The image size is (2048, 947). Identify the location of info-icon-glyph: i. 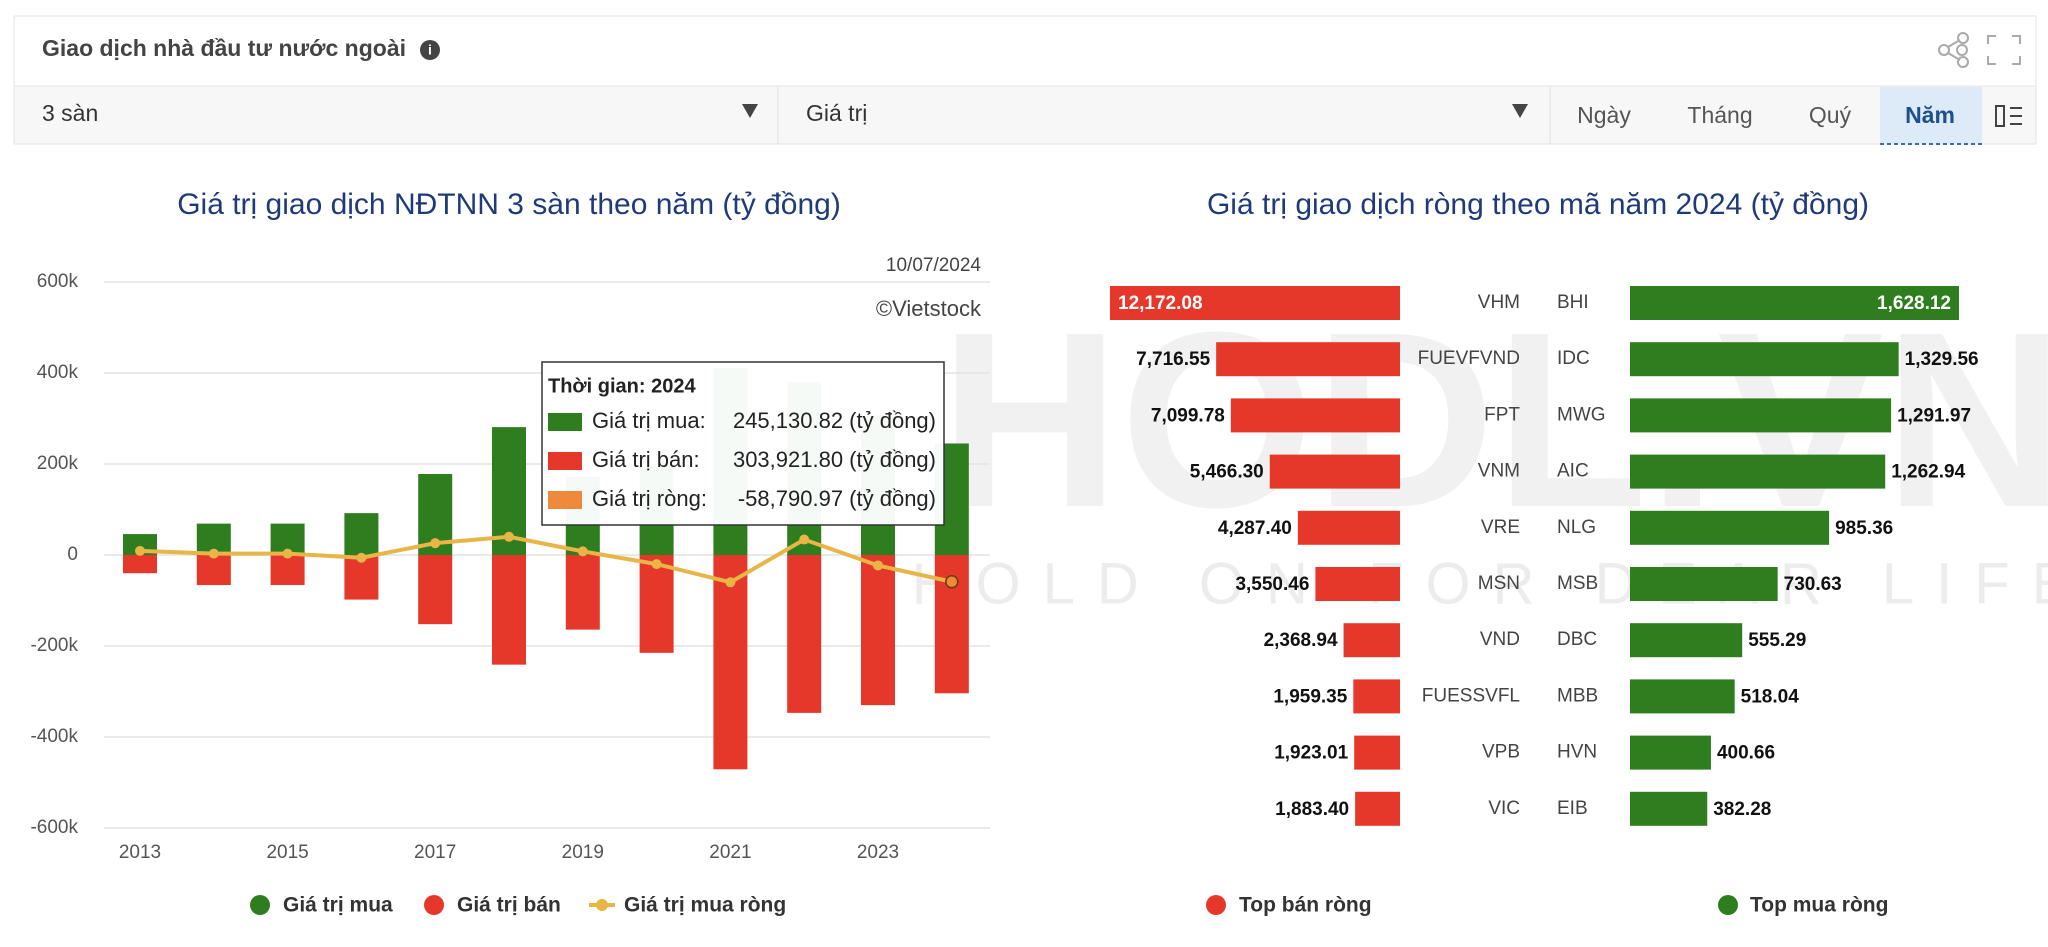
(430, 50).